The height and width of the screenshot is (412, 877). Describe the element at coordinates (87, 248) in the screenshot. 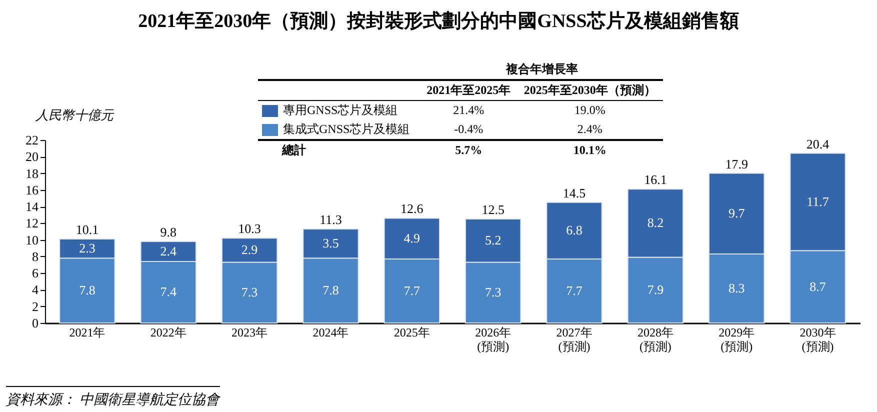

I see `data-label: 2.3` at that location.